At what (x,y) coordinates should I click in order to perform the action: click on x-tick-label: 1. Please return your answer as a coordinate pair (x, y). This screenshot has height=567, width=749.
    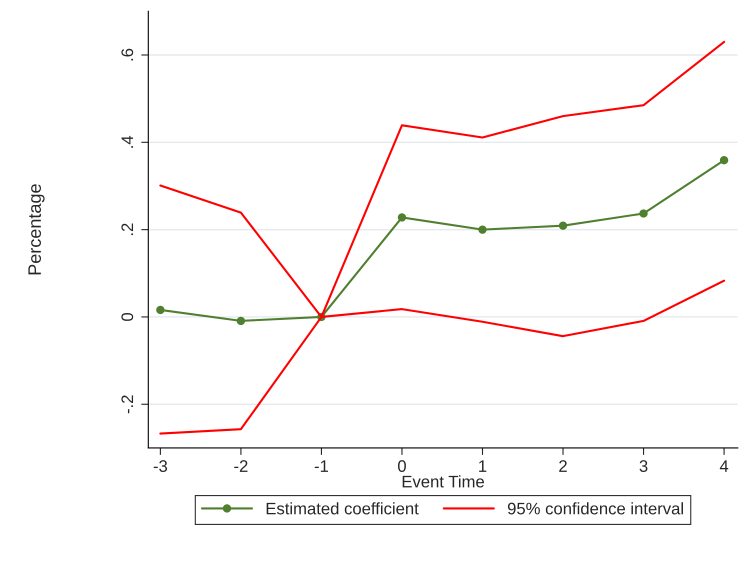
    Looking at the image, I should click on (482, 466).